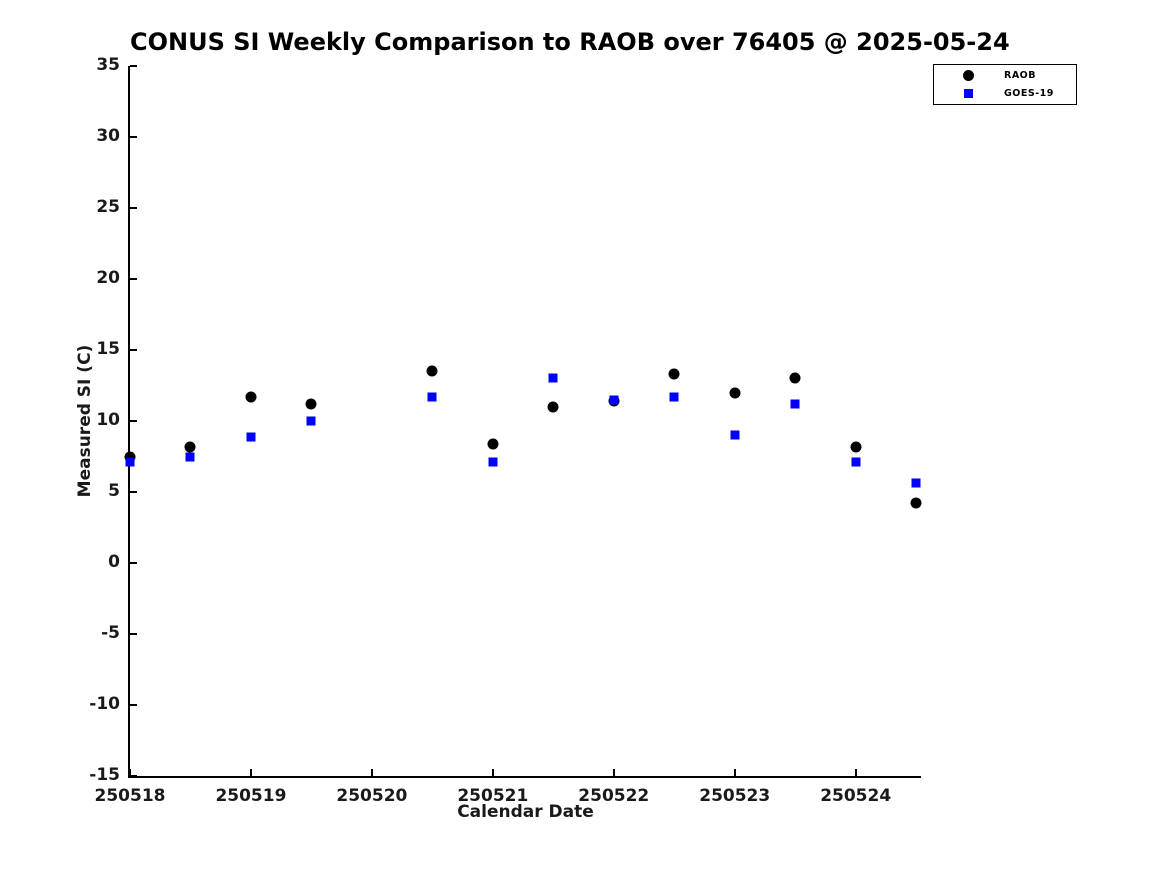  Describe the element at coordinates (110, 633) in the screenshot. I see `y-tick-label: -5` at that location.